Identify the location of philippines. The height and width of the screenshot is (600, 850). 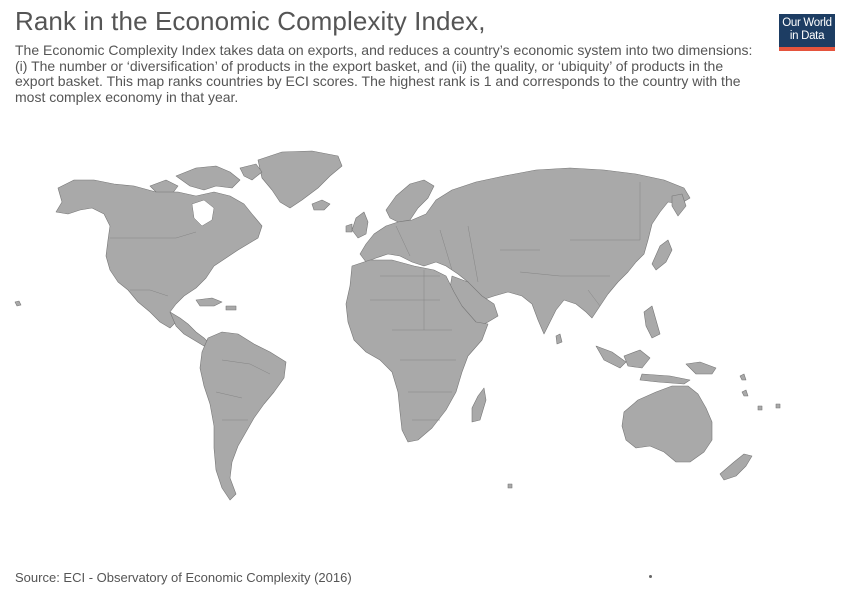
(652, 322).